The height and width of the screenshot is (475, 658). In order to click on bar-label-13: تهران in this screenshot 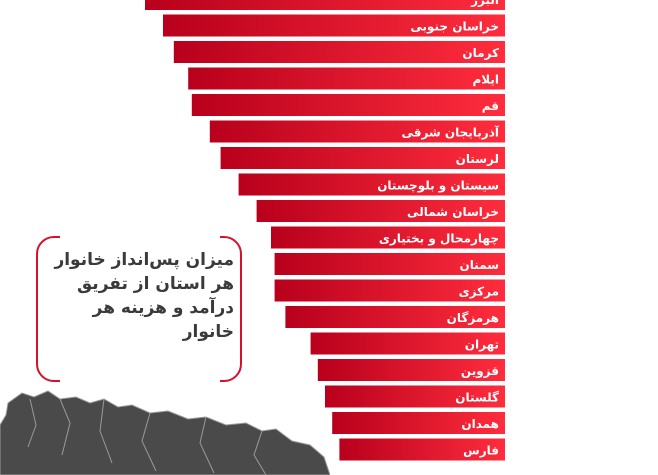, I will do `click(482, 345)`.